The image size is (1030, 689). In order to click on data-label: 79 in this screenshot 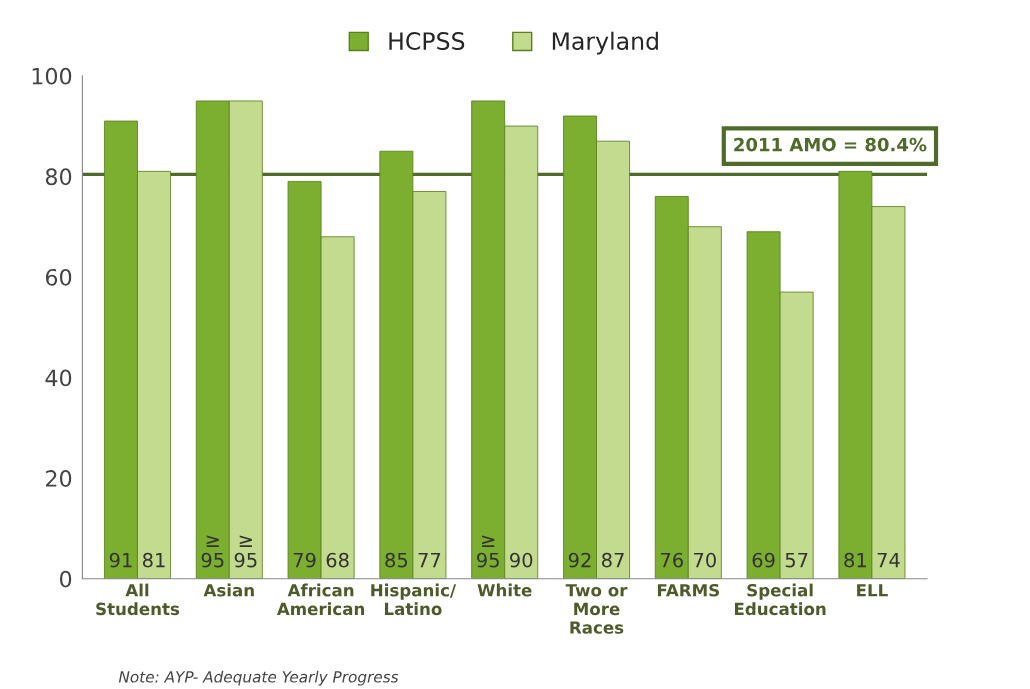, I will do `click(304, 560)`.